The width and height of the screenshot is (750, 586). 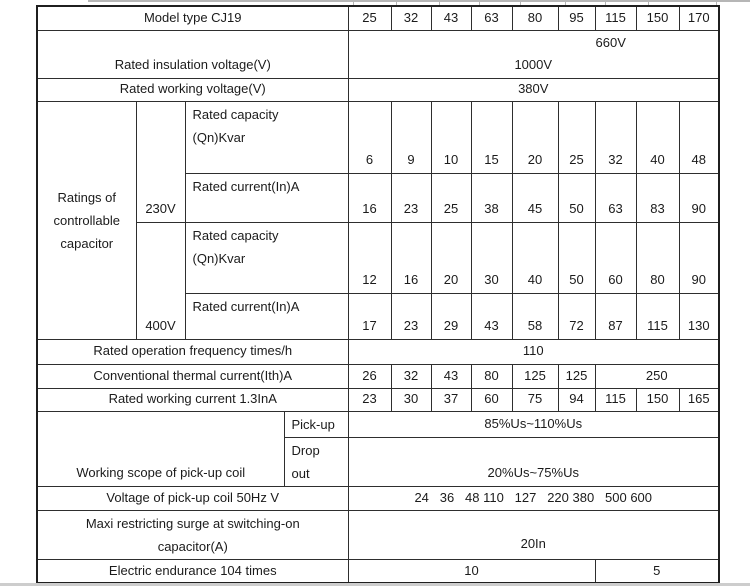 What do you see at coordinates (192, 376) in the screenshot?
I see `thermal-current-label: Conventional thermal current(Ith)A` at bounding box center [192, 376].